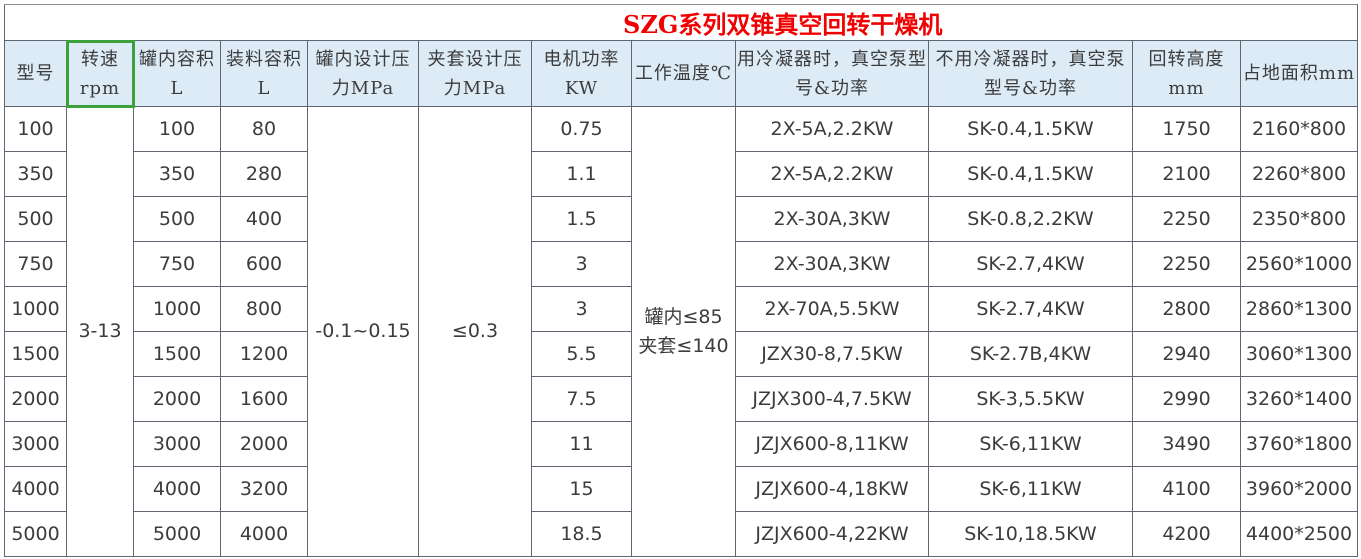 This screenshot has width=1361, height=559. I want to click on cell-load-volume: 2000, so click(264, 444).